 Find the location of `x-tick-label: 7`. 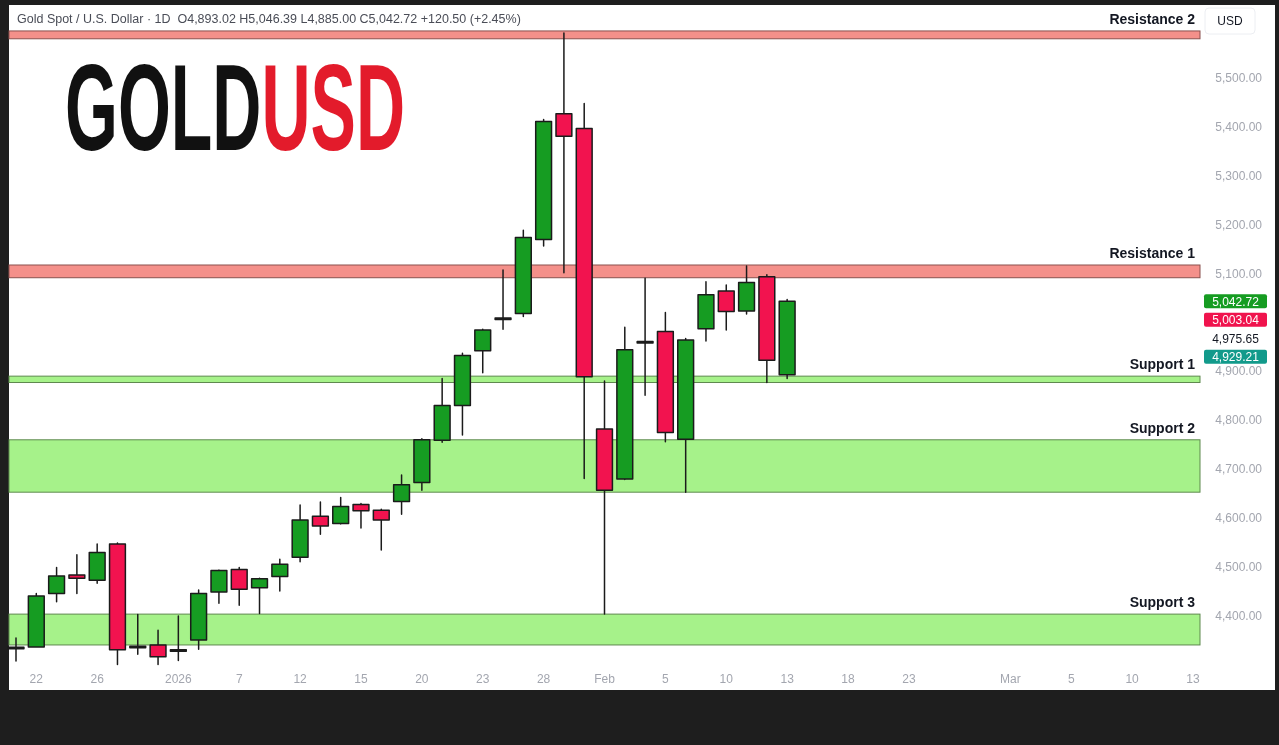

x-tick-label: 7 is located at coordinates (239, 679).